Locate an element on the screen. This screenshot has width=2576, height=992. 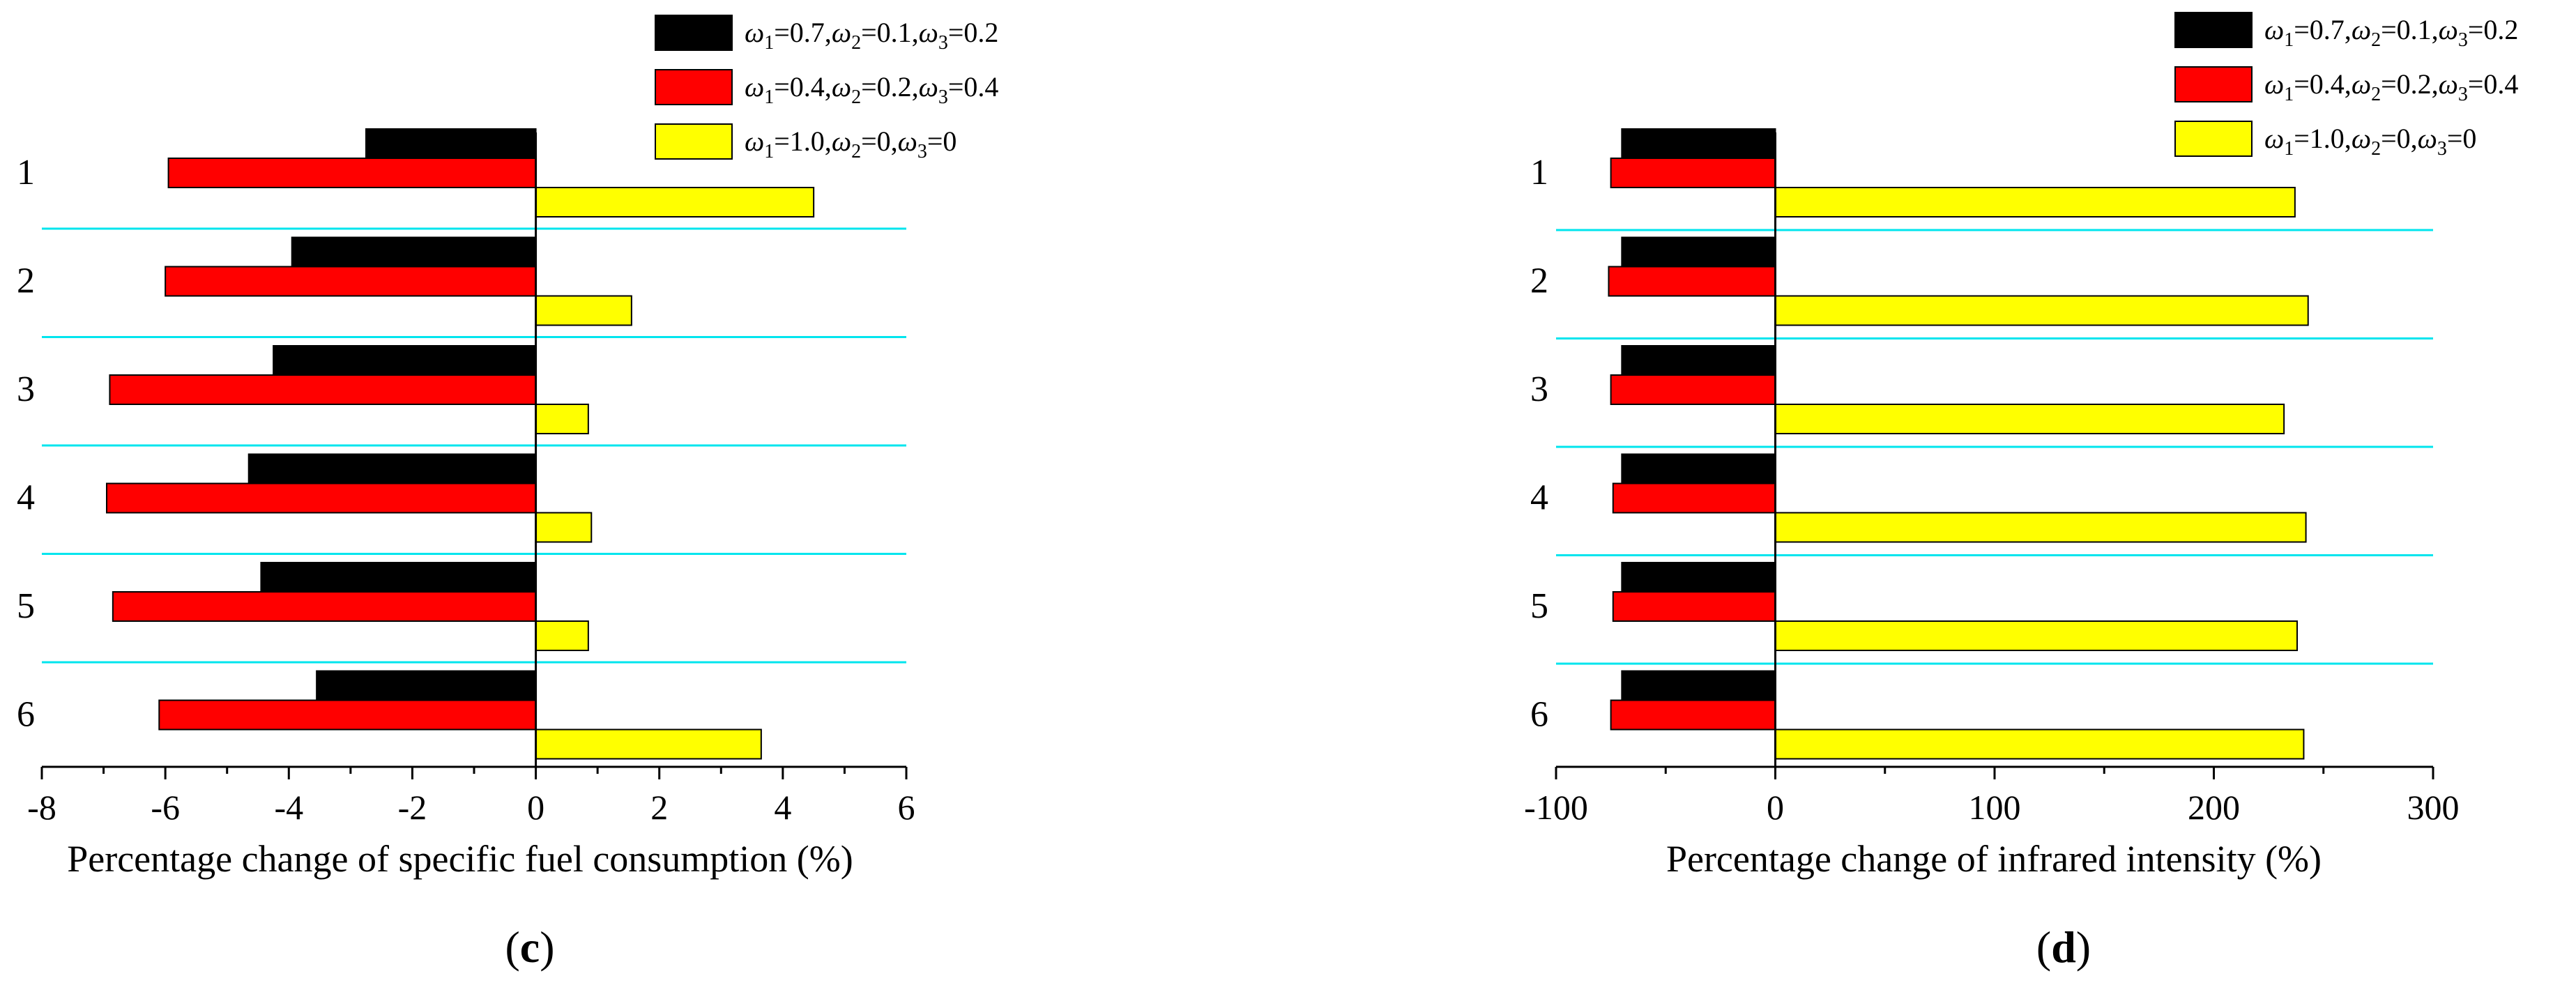
x-tick-label: 200 is located at coordinates (2214, 807).